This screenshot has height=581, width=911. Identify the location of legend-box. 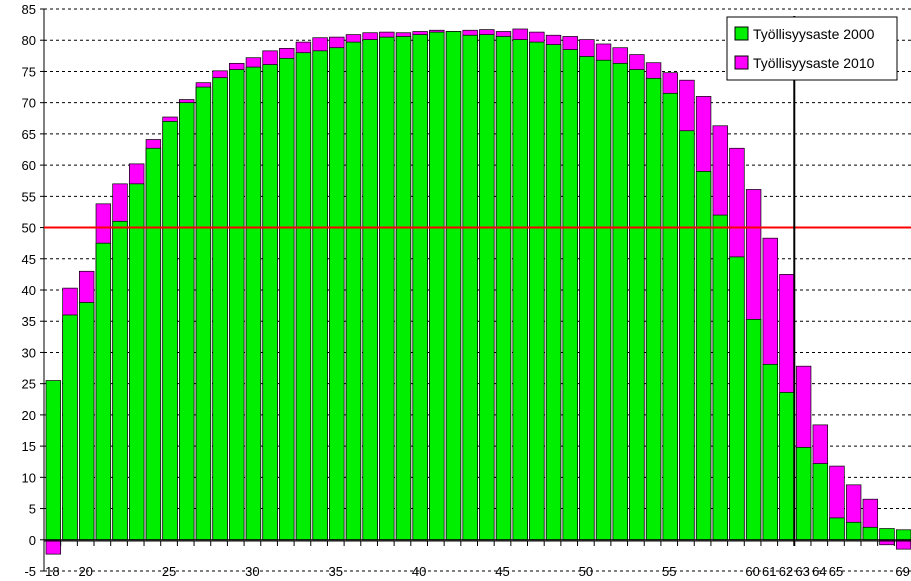
(812, 48).